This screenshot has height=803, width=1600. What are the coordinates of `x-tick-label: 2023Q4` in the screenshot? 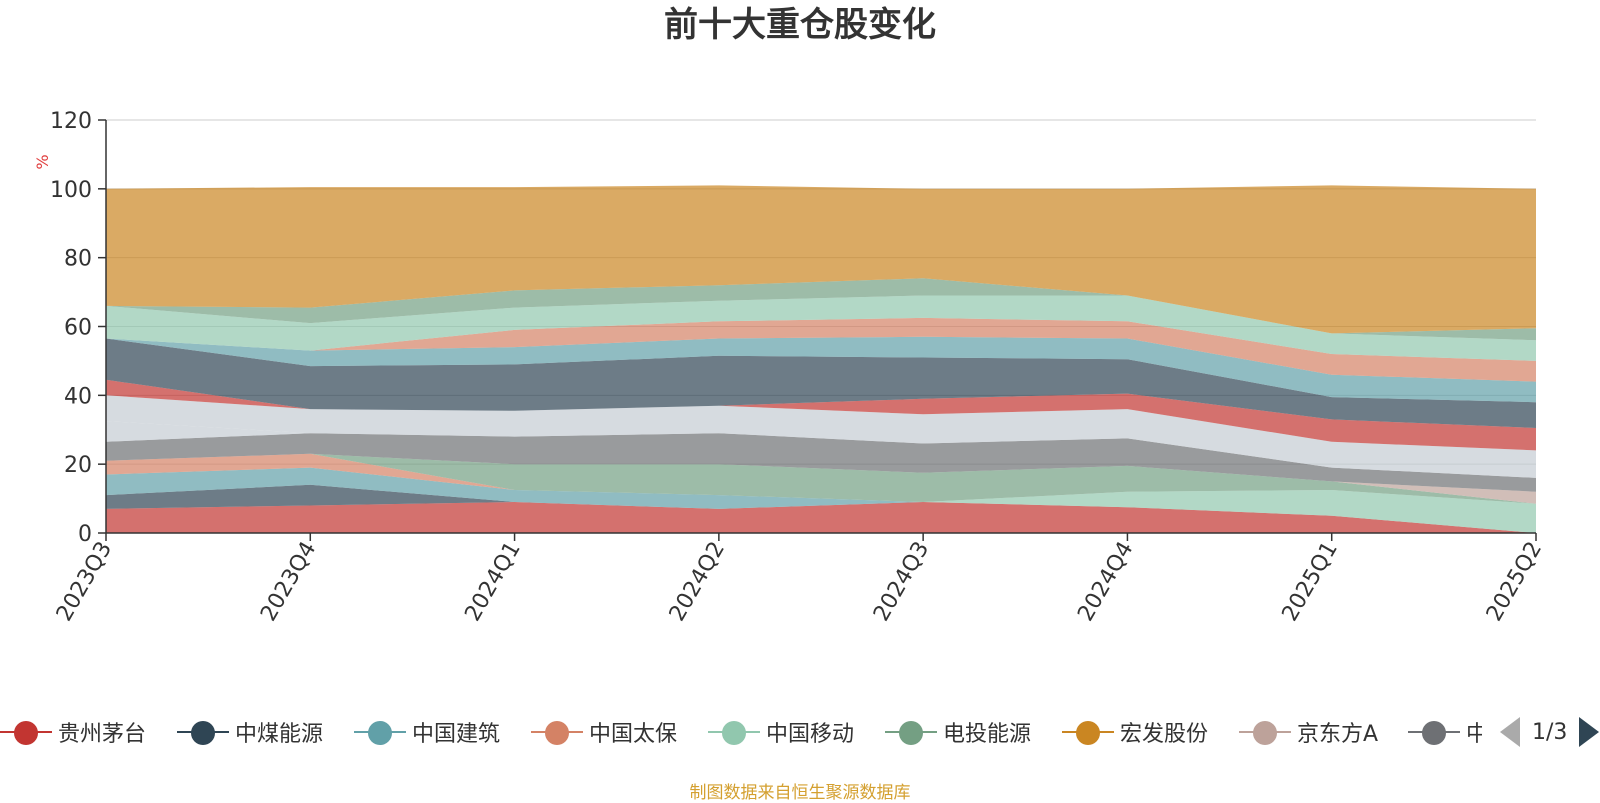 It's located at (288, 582).